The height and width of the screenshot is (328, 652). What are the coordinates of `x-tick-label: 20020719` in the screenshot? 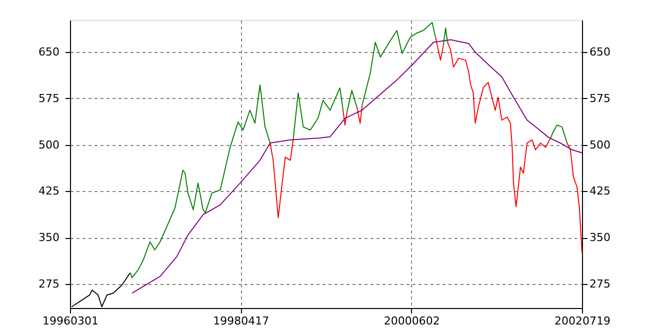 It's located at (582, 321).